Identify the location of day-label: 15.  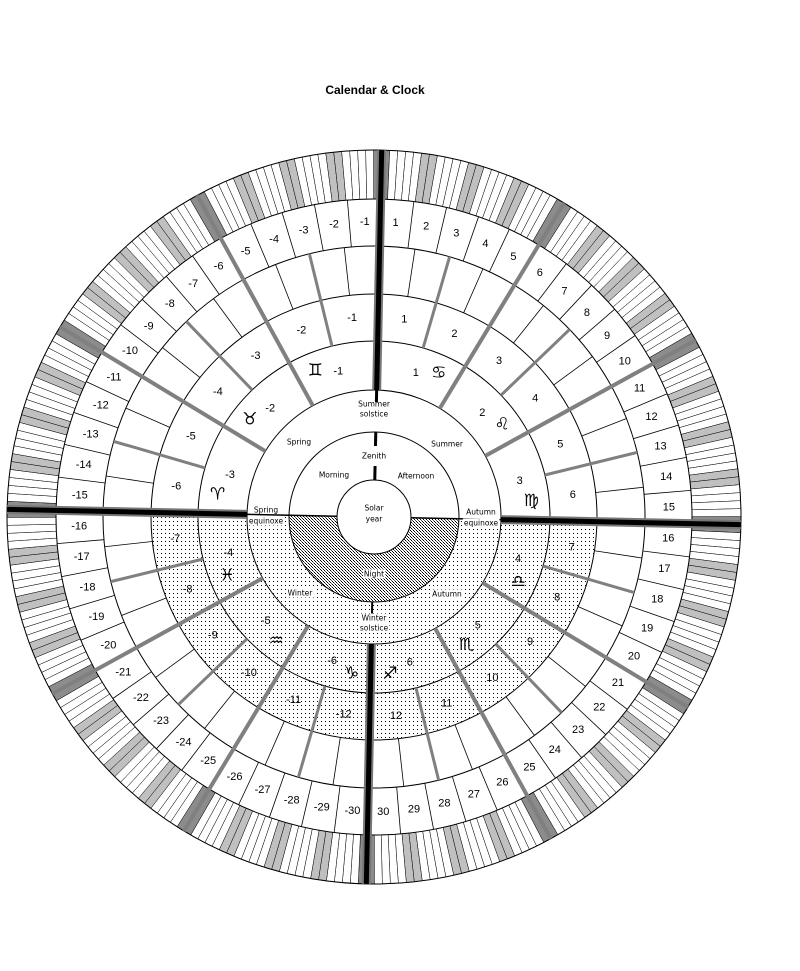
(669, 508).